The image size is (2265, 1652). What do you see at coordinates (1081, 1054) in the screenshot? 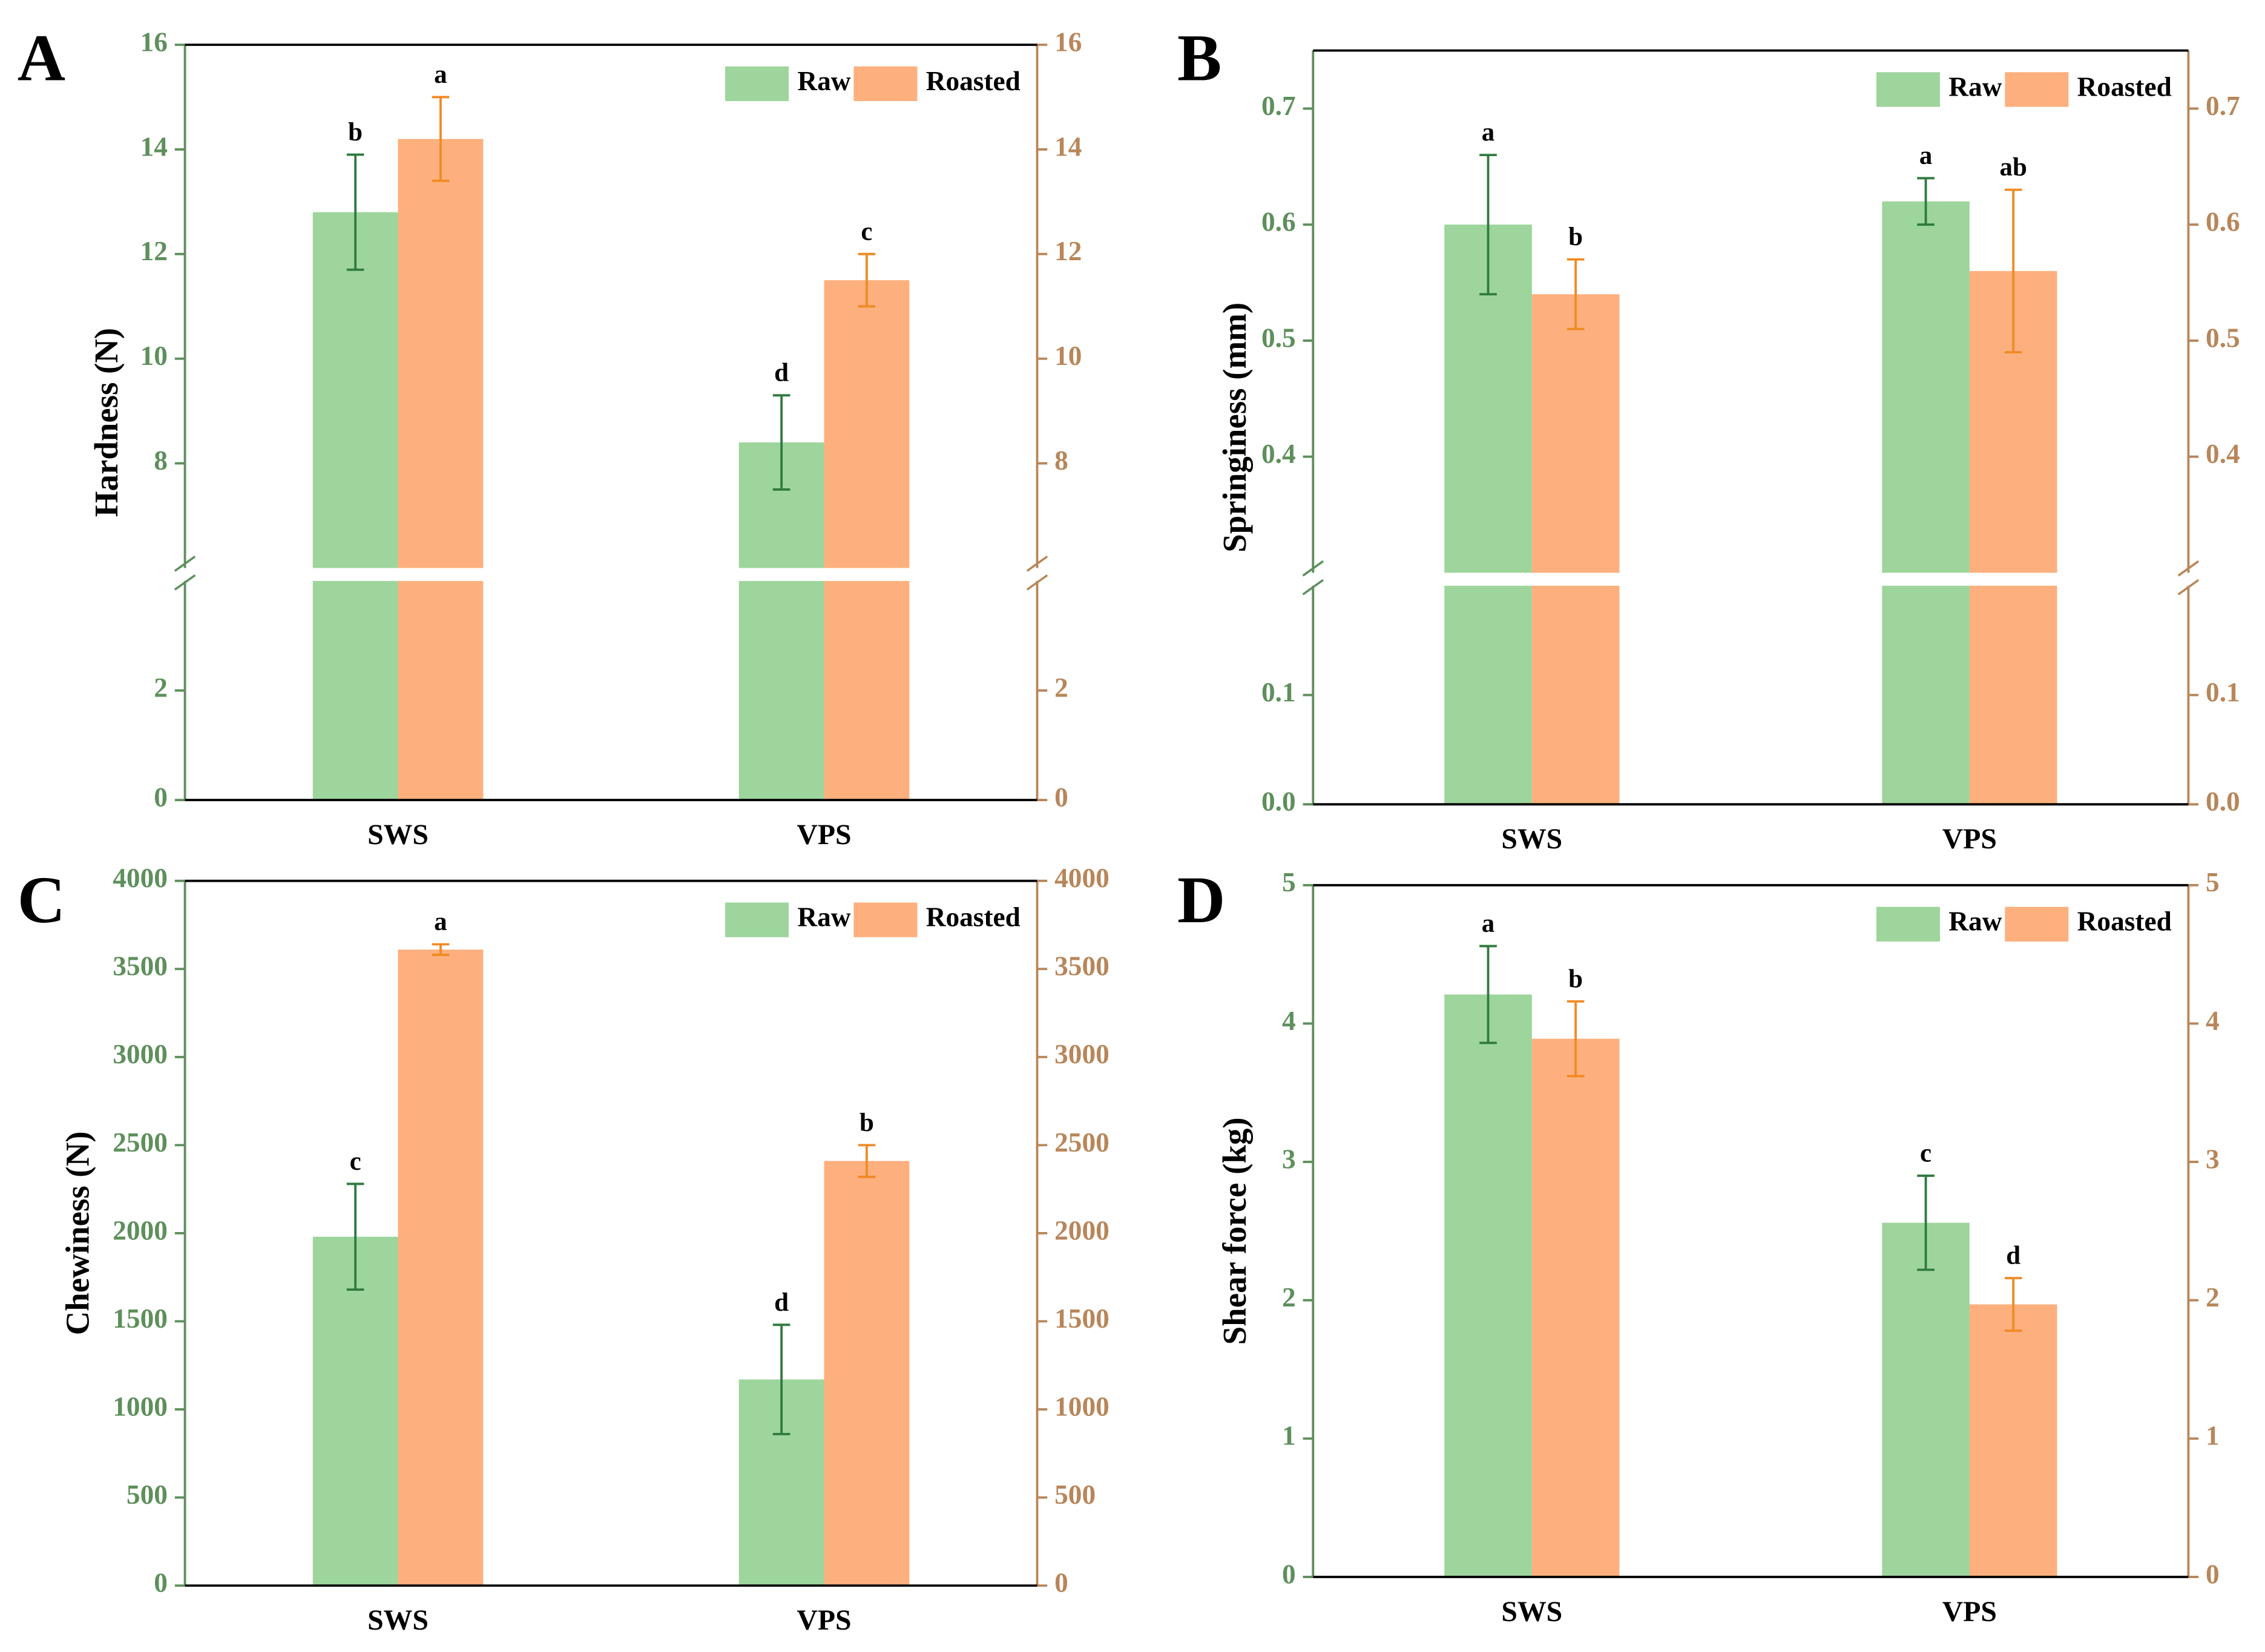
I see `y2-tick-label: 3000` at bounding box center [1081, 1054].